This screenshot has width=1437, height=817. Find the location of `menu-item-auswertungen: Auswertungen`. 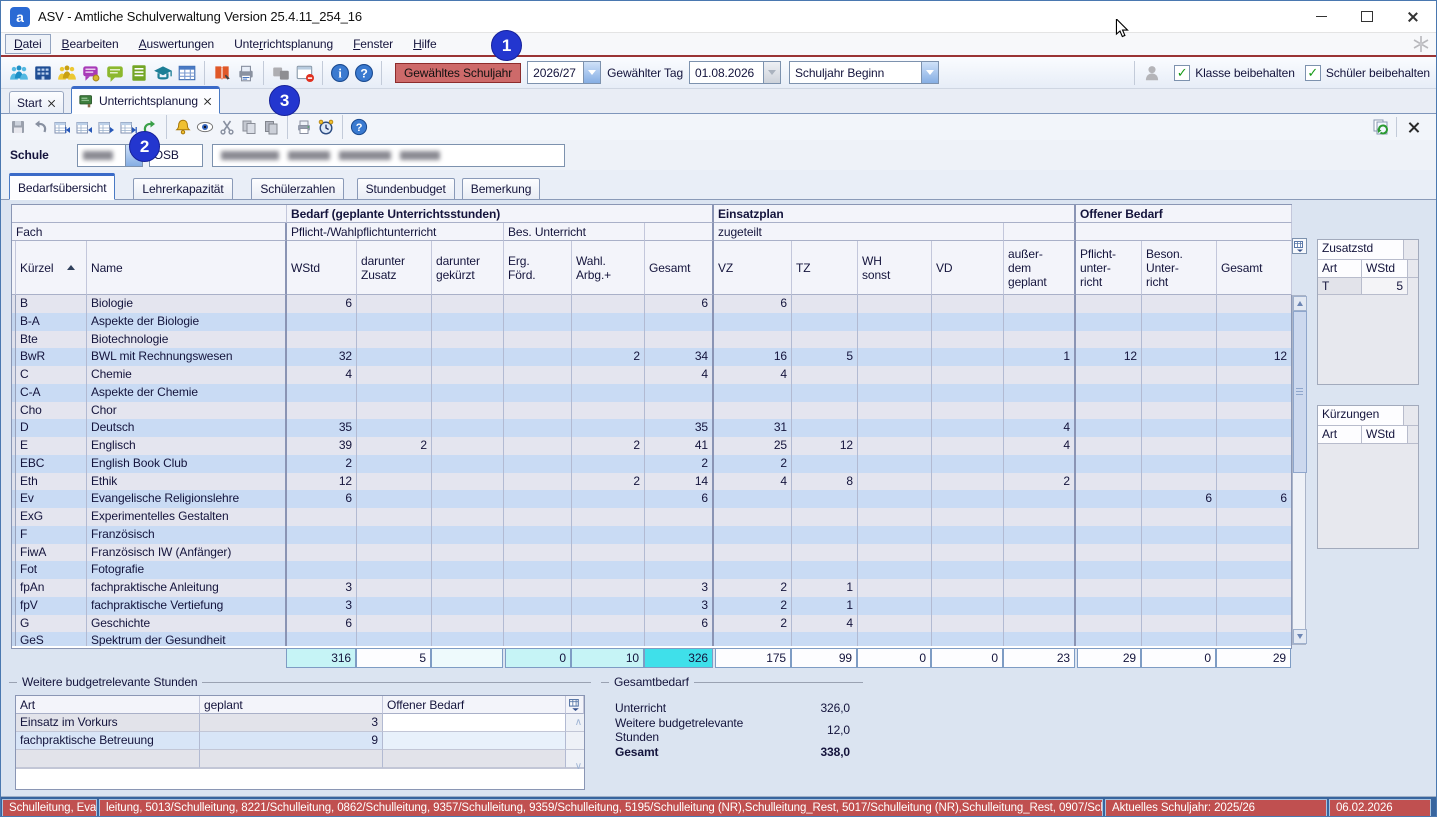

menu-item-auswertungen: Auswertungen is located at coordinates (176, 44).